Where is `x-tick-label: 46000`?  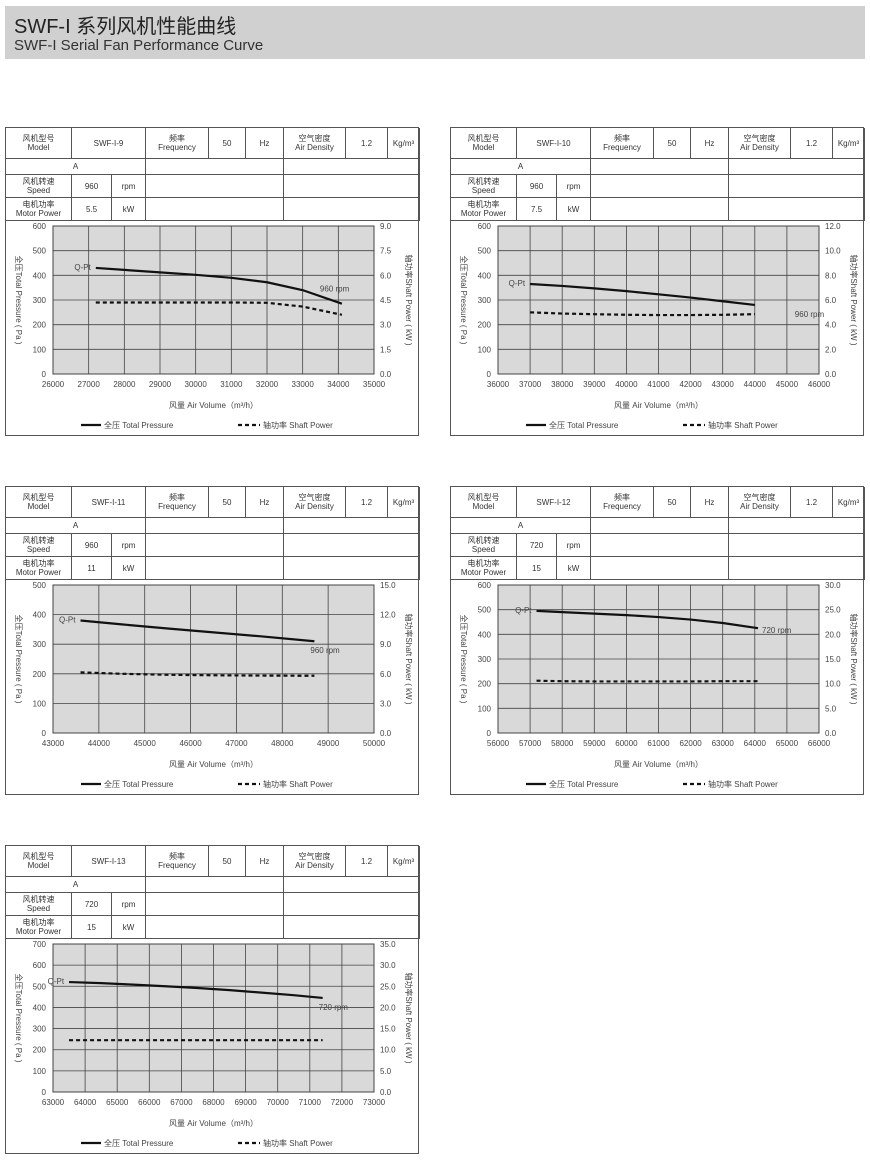
x-tick-label: 46000 is located at coordinates (190, 743).